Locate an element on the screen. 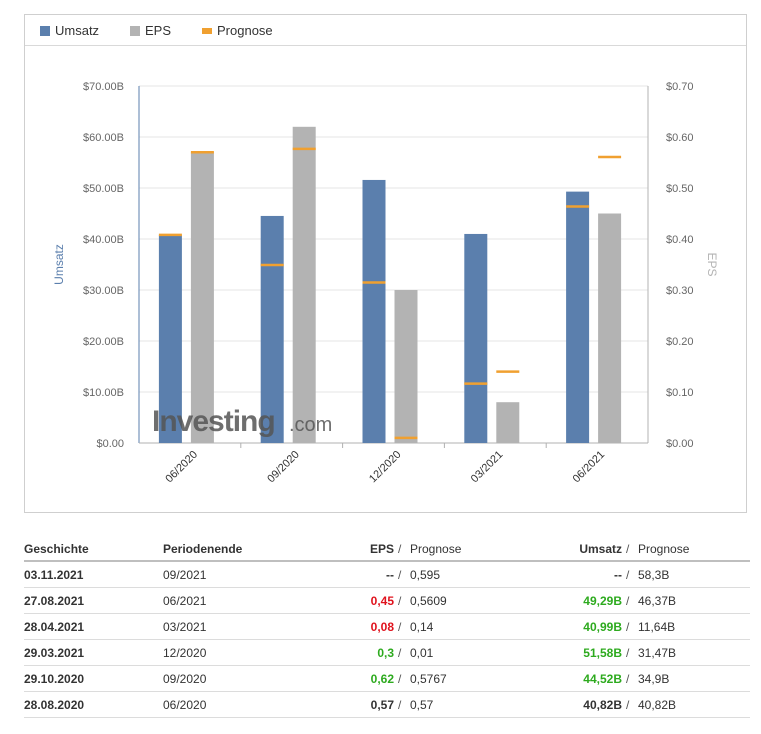  right-tick-label: $0.70 is located at coordinates (680, 87).